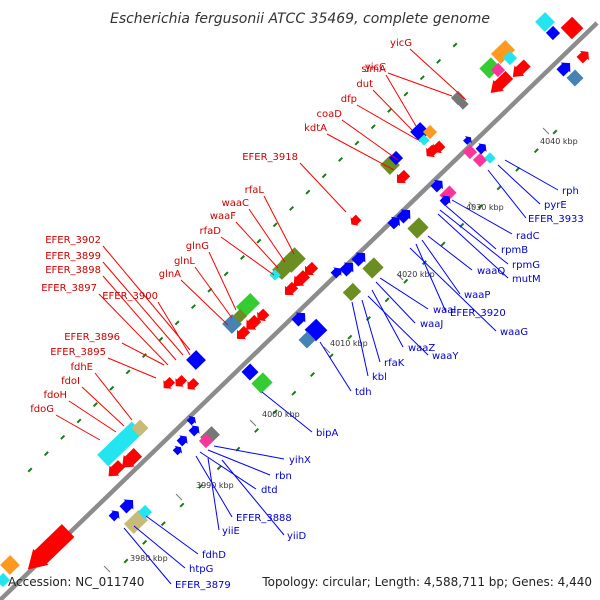 The width and height of the screenshot is (600, 600). What do you see at coordinates (211, 231) in the screenshot?
I see `gene-label-rfad: rfaD` at bounding box center [211, 231].